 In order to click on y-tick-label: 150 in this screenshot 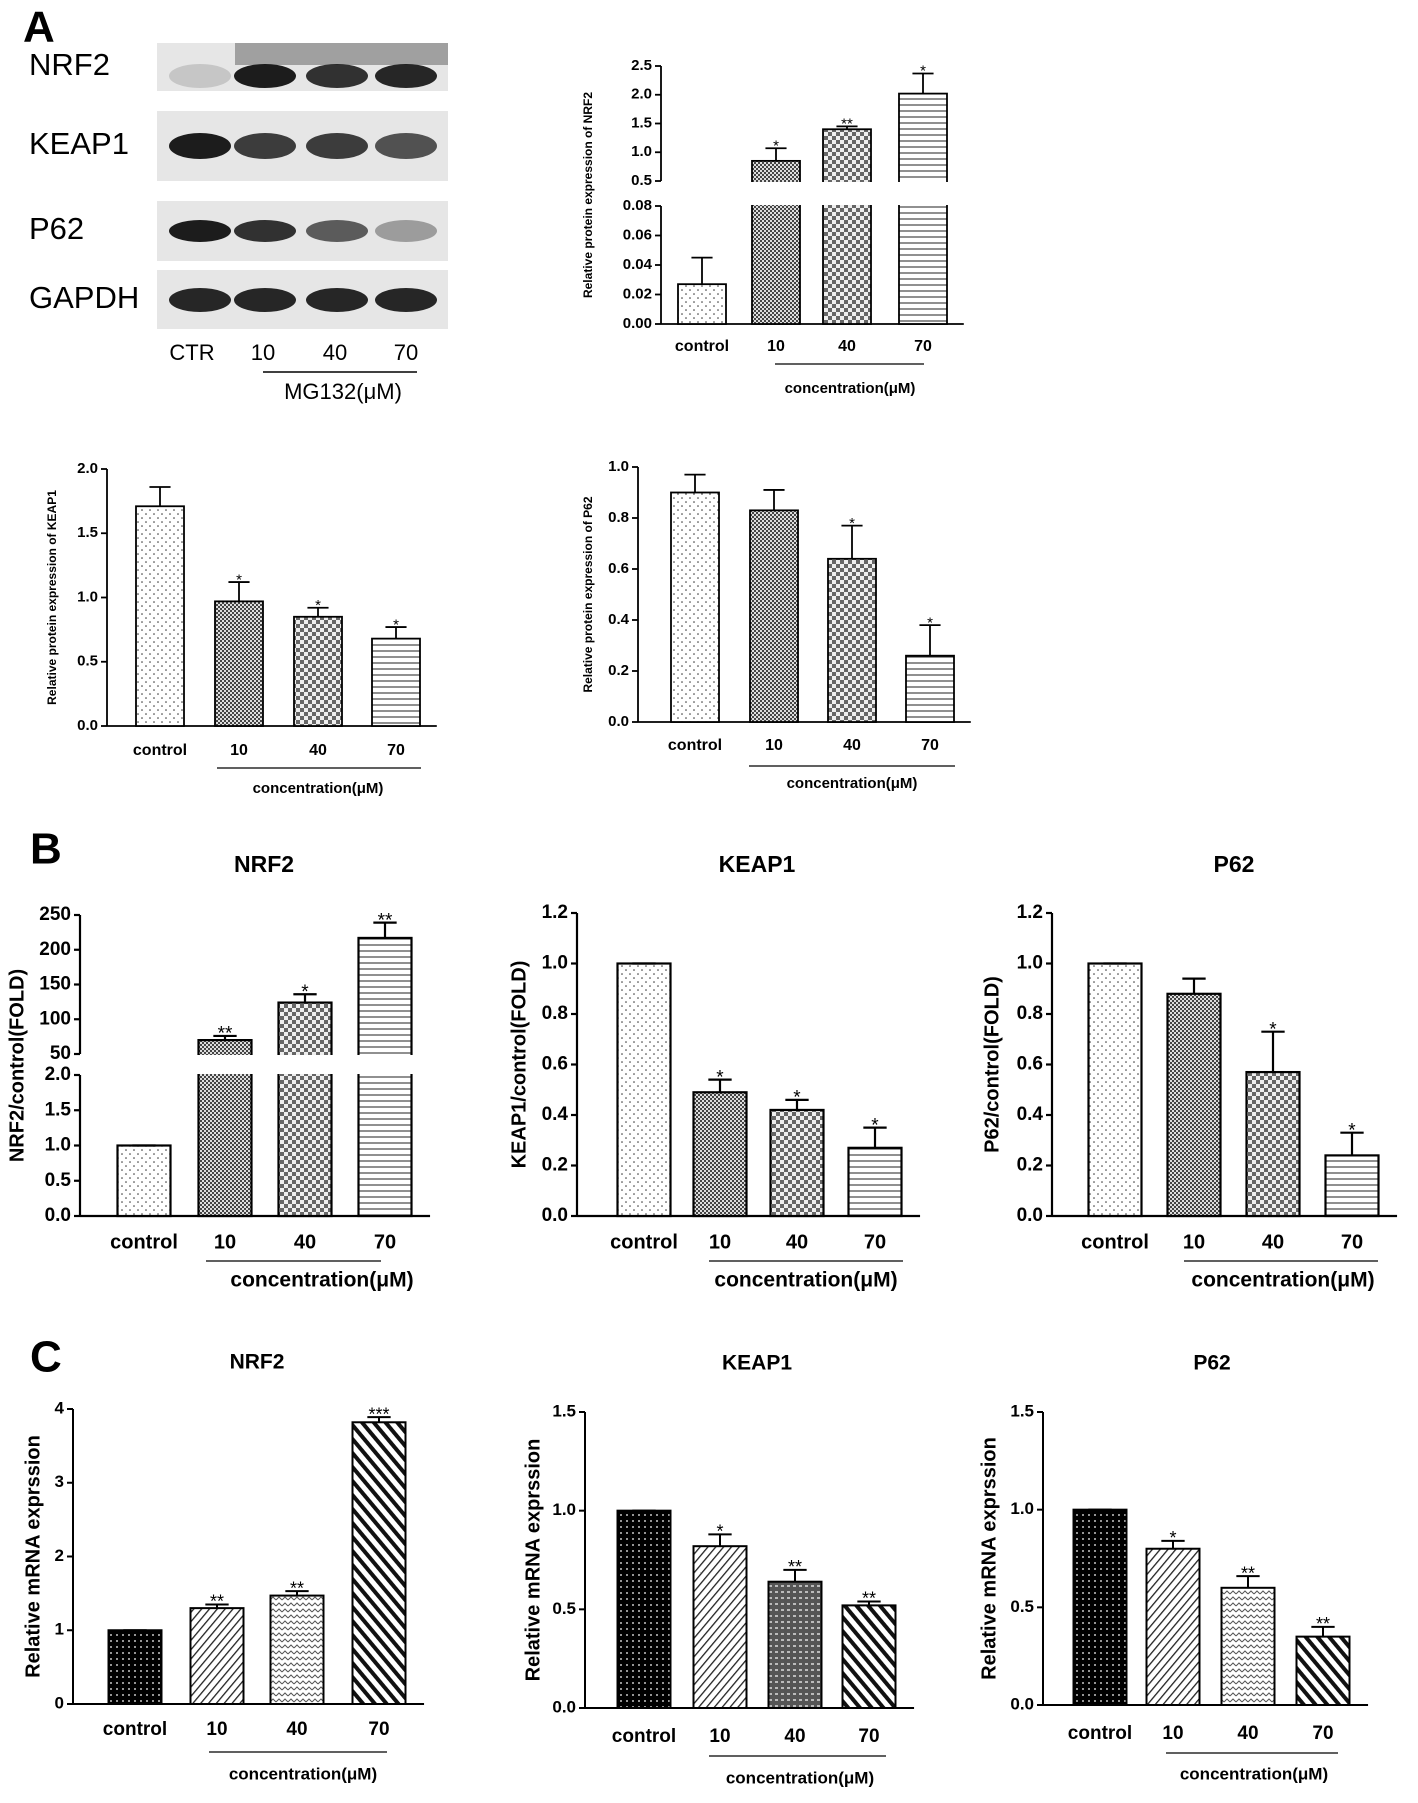, I will do `click(55, 984)`.